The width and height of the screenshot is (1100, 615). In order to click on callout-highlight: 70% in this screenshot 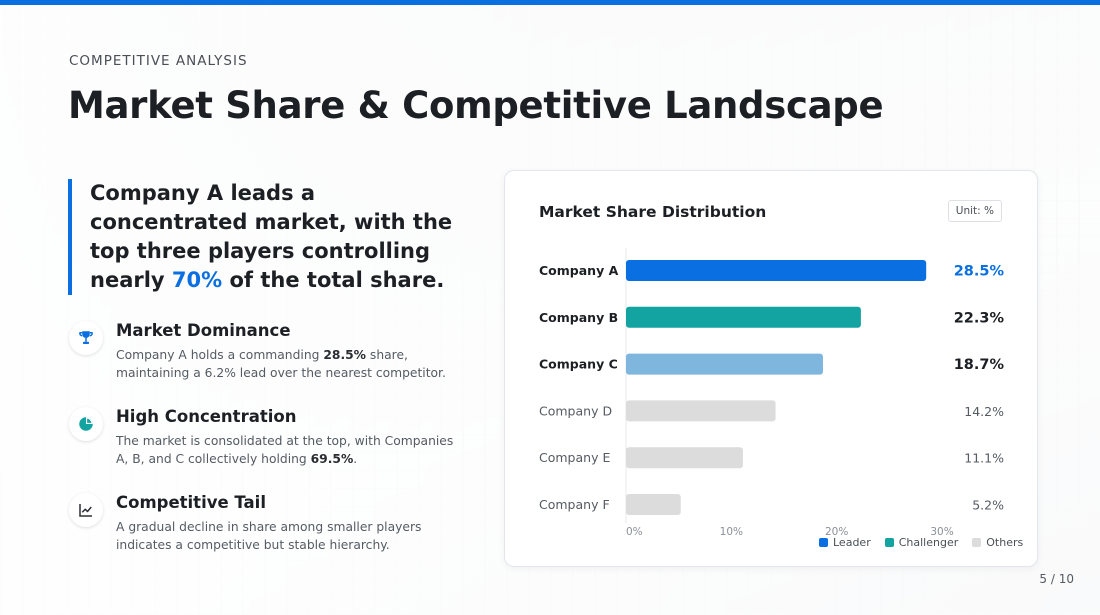, I will do `click(197, 280)`.